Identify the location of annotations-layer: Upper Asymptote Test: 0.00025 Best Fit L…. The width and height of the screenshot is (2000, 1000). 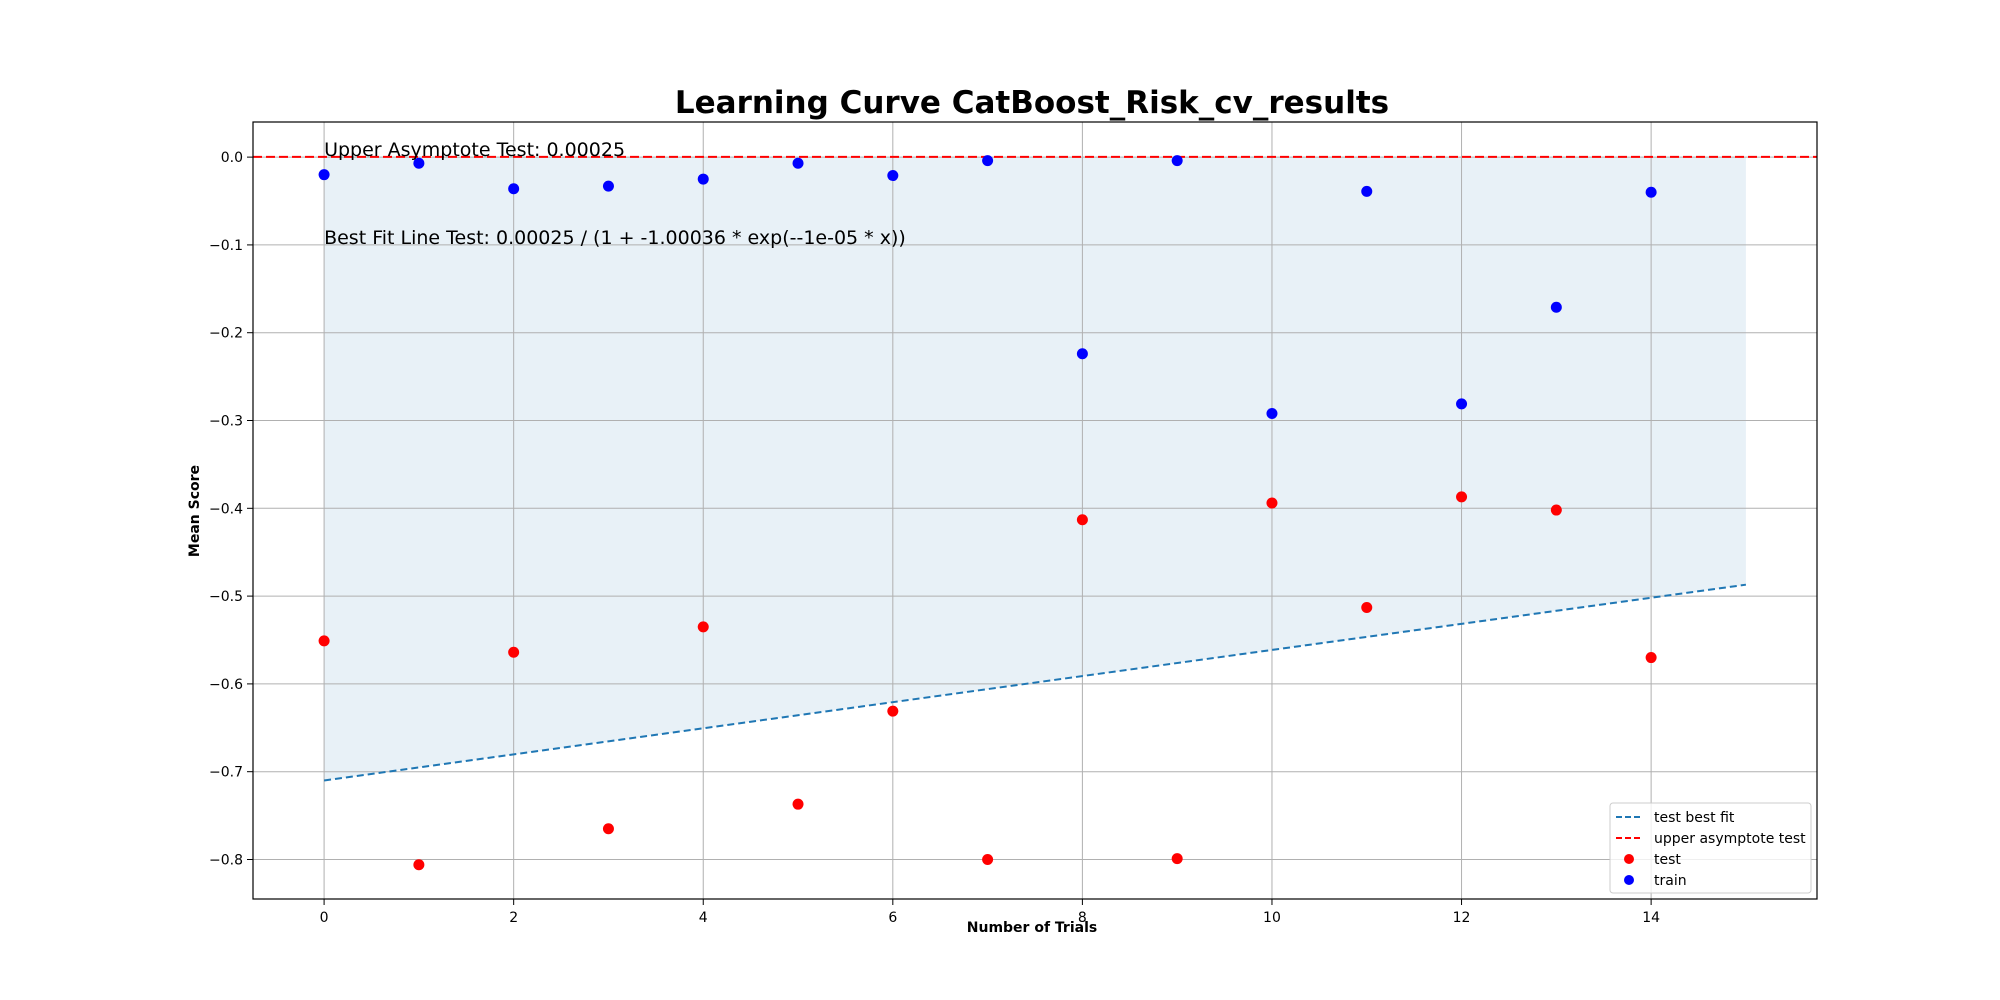
(615, 194).